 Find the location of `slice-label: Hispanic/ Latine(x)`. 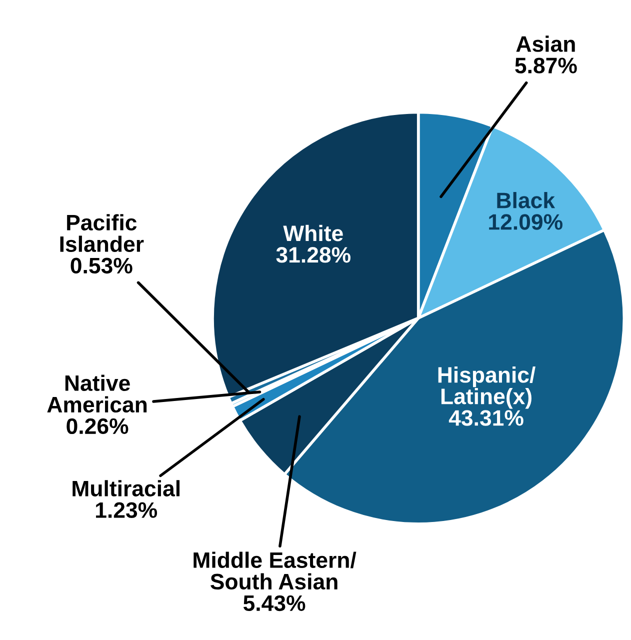

slice-label: Hispanic/ Latine(x) is located at coordinates (487, 387).